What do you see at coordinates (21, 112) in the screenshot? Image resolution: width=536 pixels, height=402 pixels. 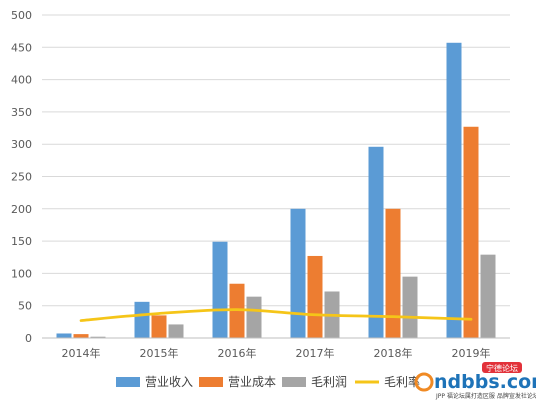 I see `y-tick-label: 350` at bounding box center [21, 112].